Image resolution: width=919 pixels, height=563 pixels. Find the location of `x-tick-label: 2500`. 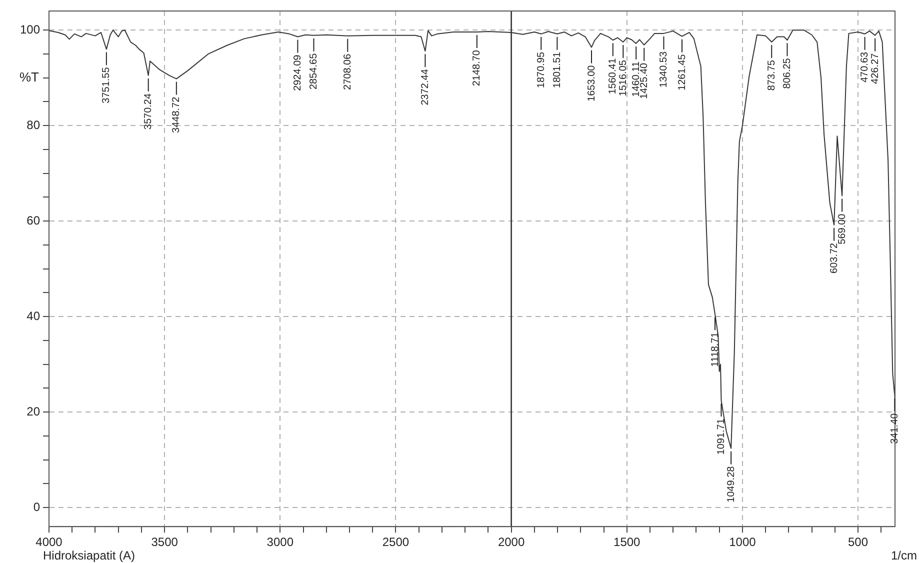

x-tick-label: 2500 is located at coordinates (396, 542).